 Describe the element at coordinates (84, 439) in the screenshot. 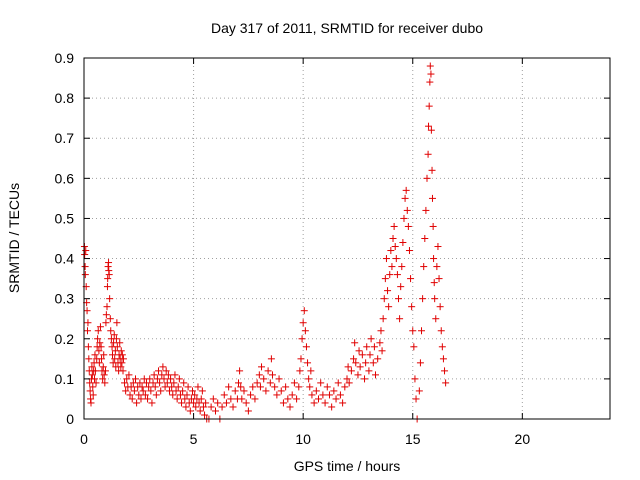

I see `x-tick-label: 0` at that location.